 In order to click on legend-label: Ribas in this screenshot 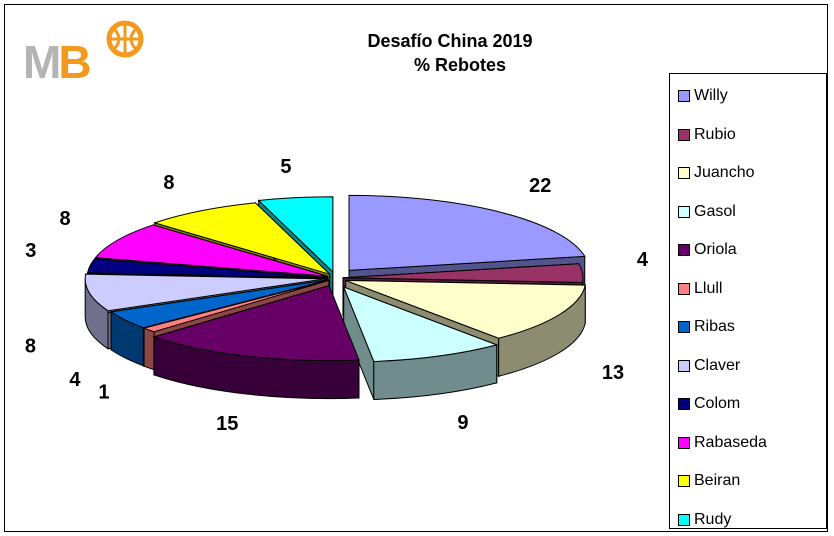, I will do `click(714, 326)`.